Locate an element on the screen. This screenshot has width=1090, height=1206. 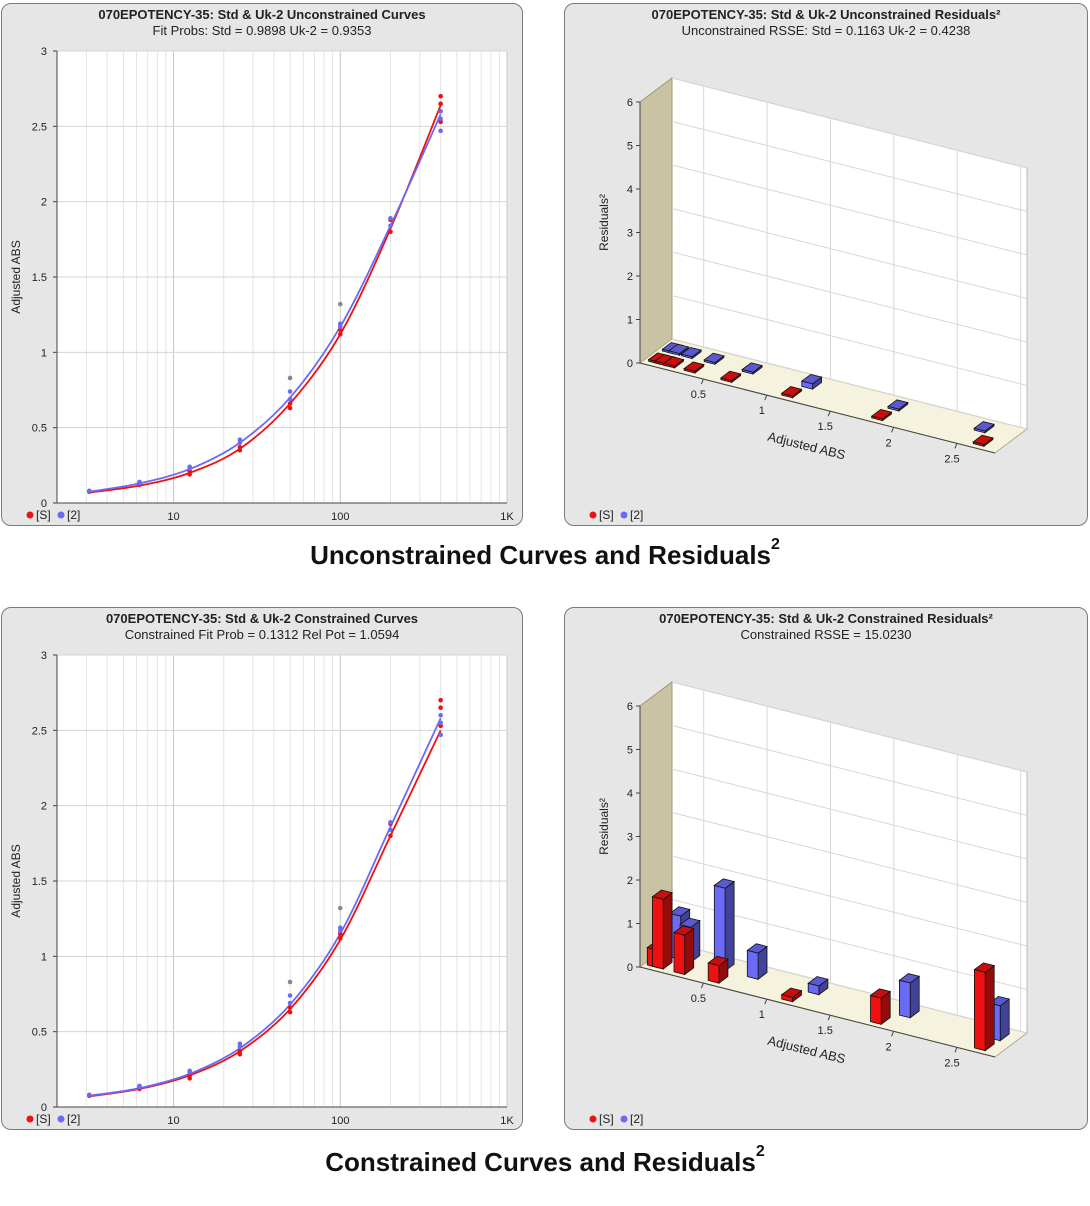
y-tick-label: 2.5 is located at coordinates (39, 127).